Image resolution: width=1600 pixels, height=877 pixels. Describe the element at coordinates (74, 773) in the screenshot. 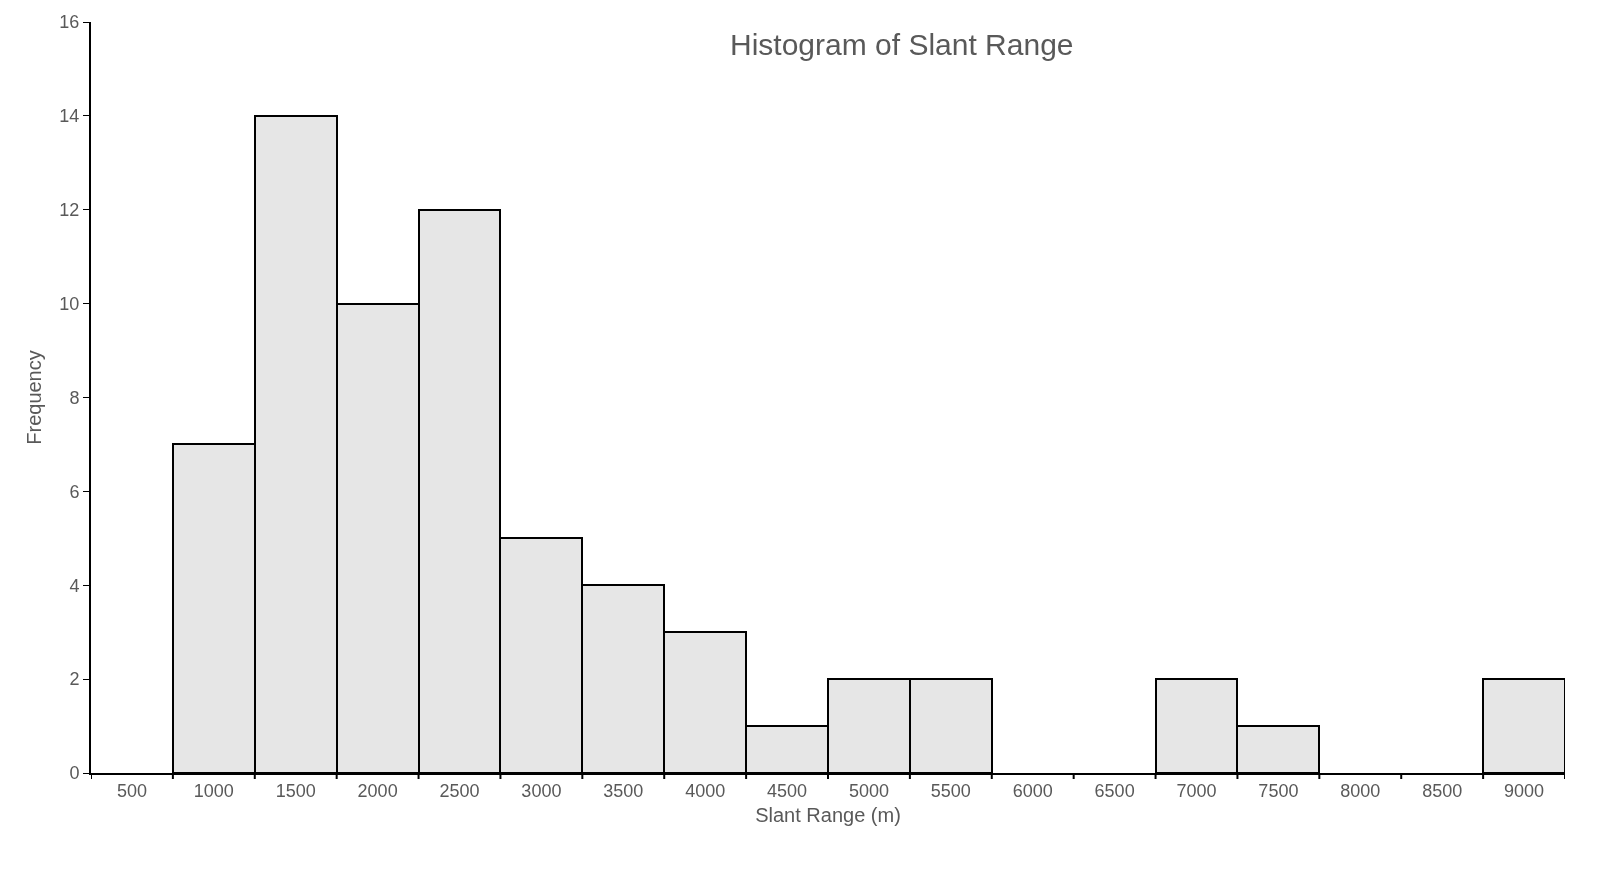

I see `y-tick-label: 0` at that location.